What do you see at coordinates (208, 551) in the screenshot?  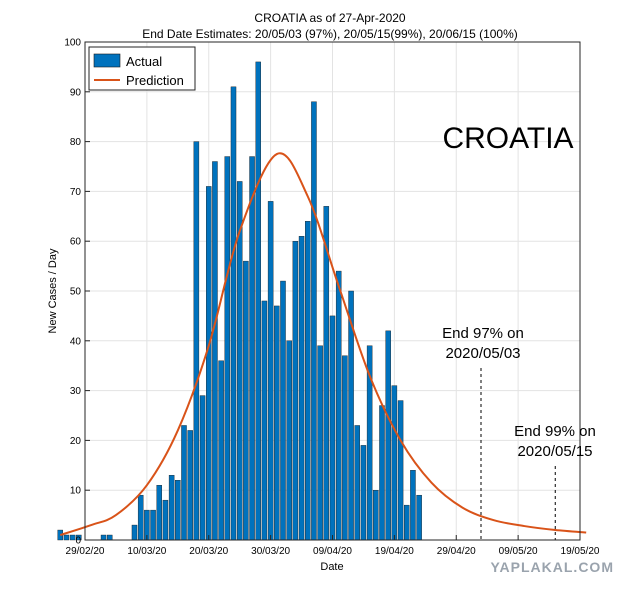 I see `x-tick-label: 20/03/20` at bounding box center [208, 551].